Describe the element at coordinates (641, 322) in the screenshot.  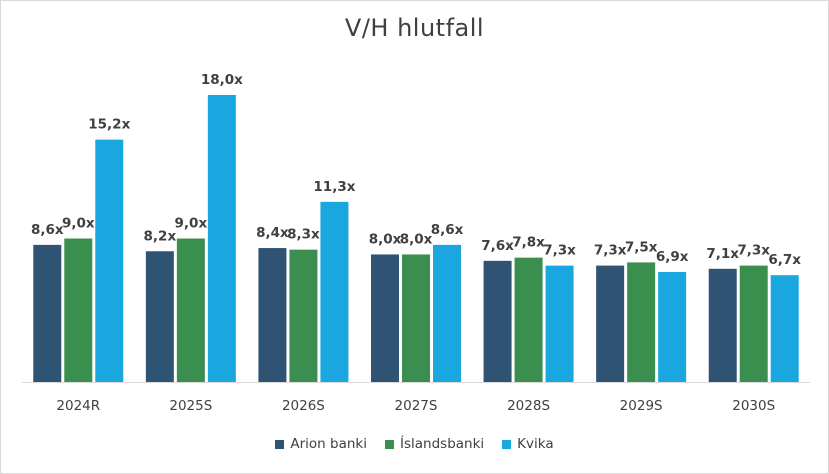
I see `bar--slandsbanki-2029s` at that location.